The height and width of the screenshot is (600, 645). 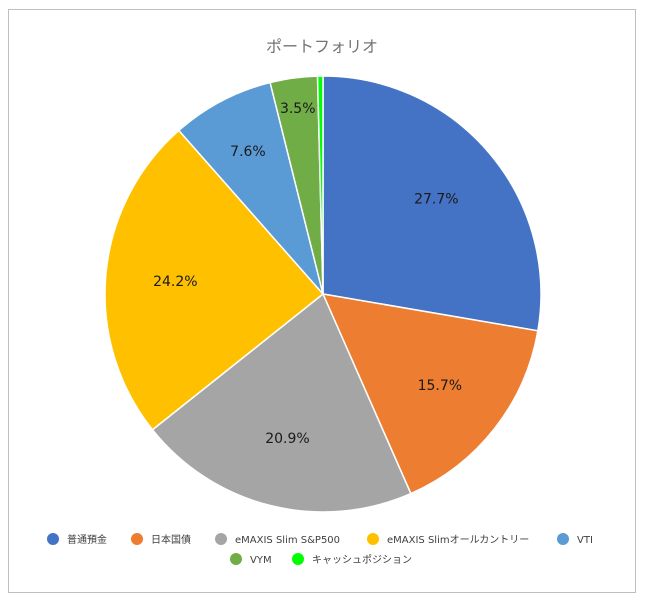 What do you see at coordinates (87, 539) in the screenshot?
I see `legend-label-0: 普通預金` at bounding box center [87, 539].